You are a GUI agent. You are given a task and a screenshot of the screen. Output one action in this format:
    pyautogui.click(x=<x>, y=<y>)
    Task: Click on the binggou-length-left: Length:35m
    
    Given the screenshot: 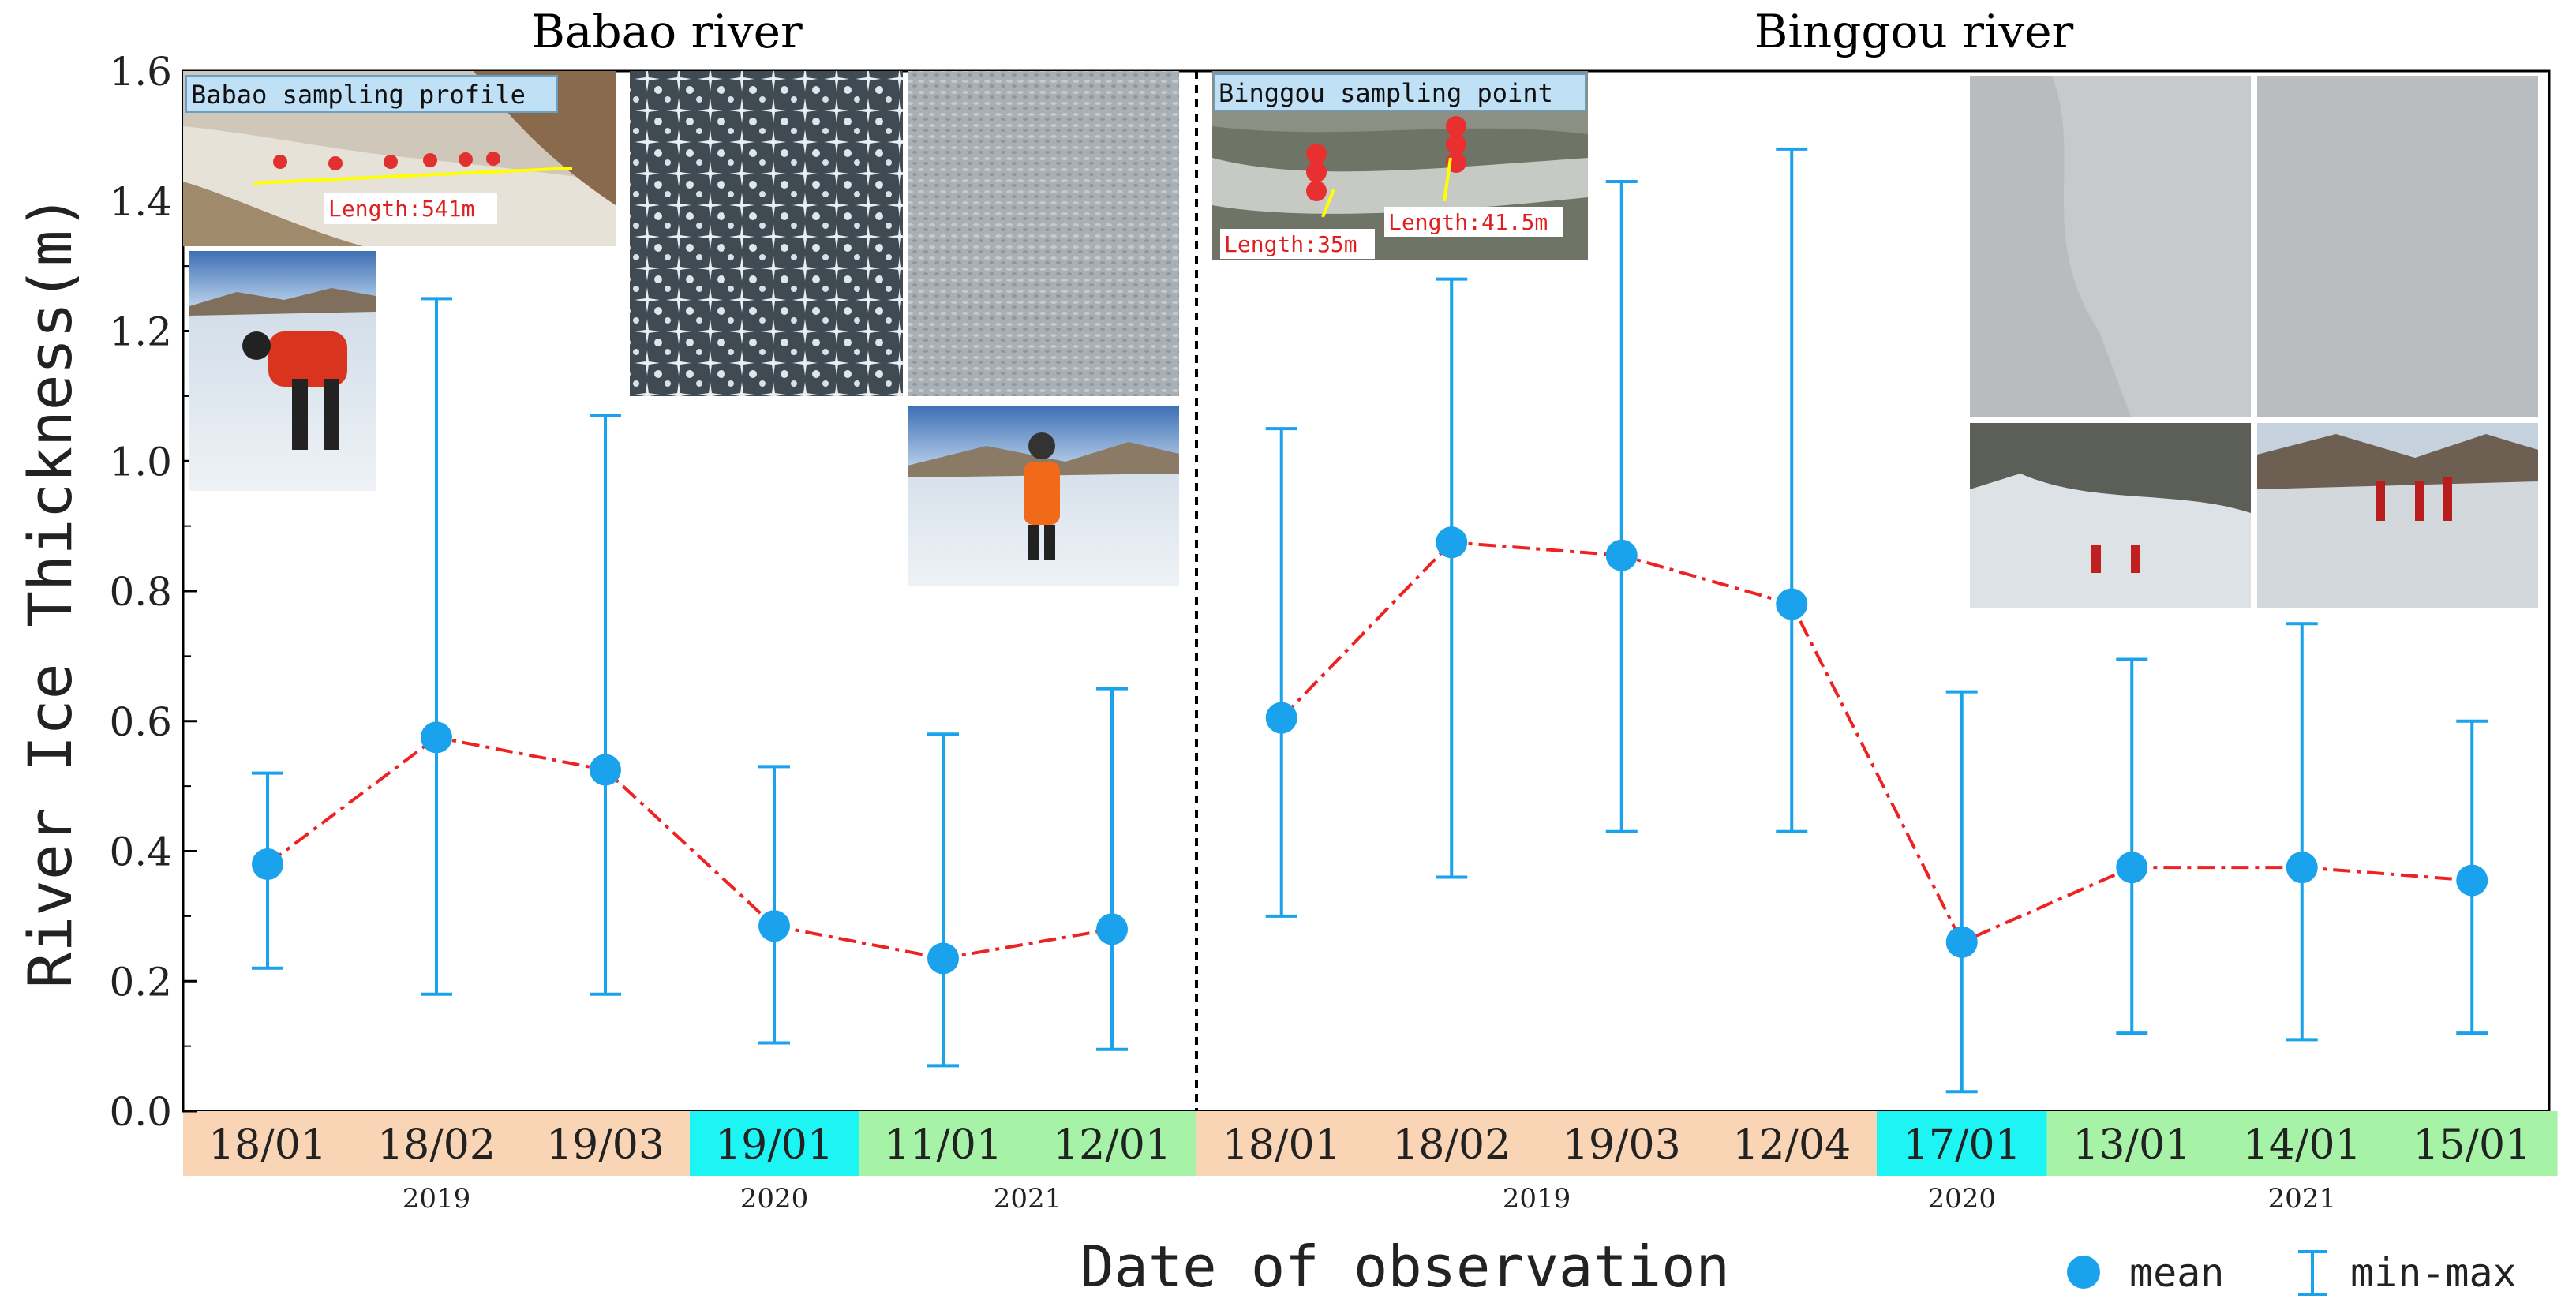 What is the action you would take?
    pyautogui.click(x=1290, y=244)
    